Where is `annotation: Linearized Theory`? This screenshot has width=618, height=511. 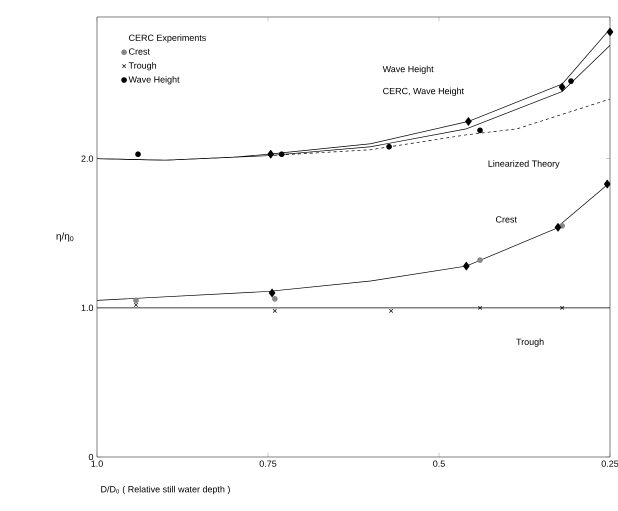
annotation: Linearized Theory is located at coordinates (524, 164).